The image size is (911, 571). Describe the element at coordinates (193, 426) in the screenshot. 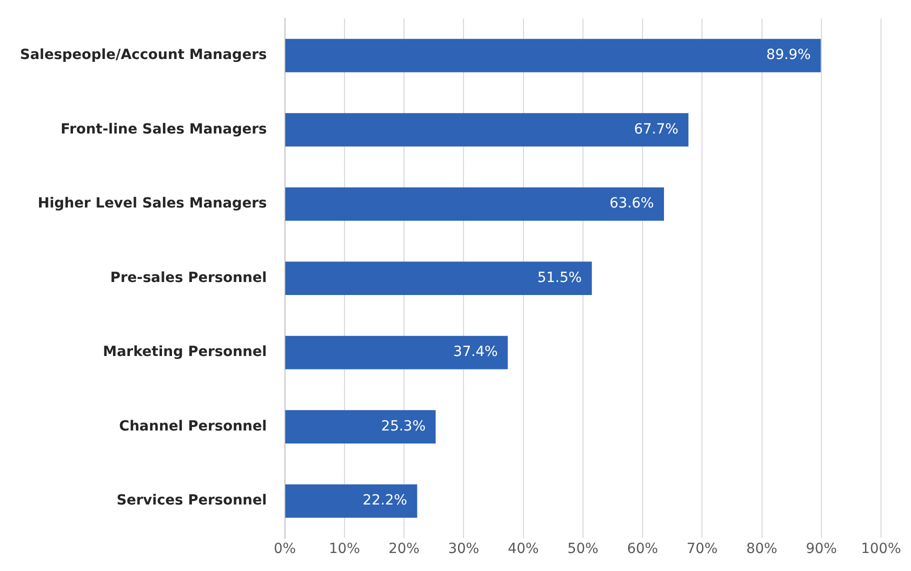

I see `y-tick-label: Channel Personnel` at that location.